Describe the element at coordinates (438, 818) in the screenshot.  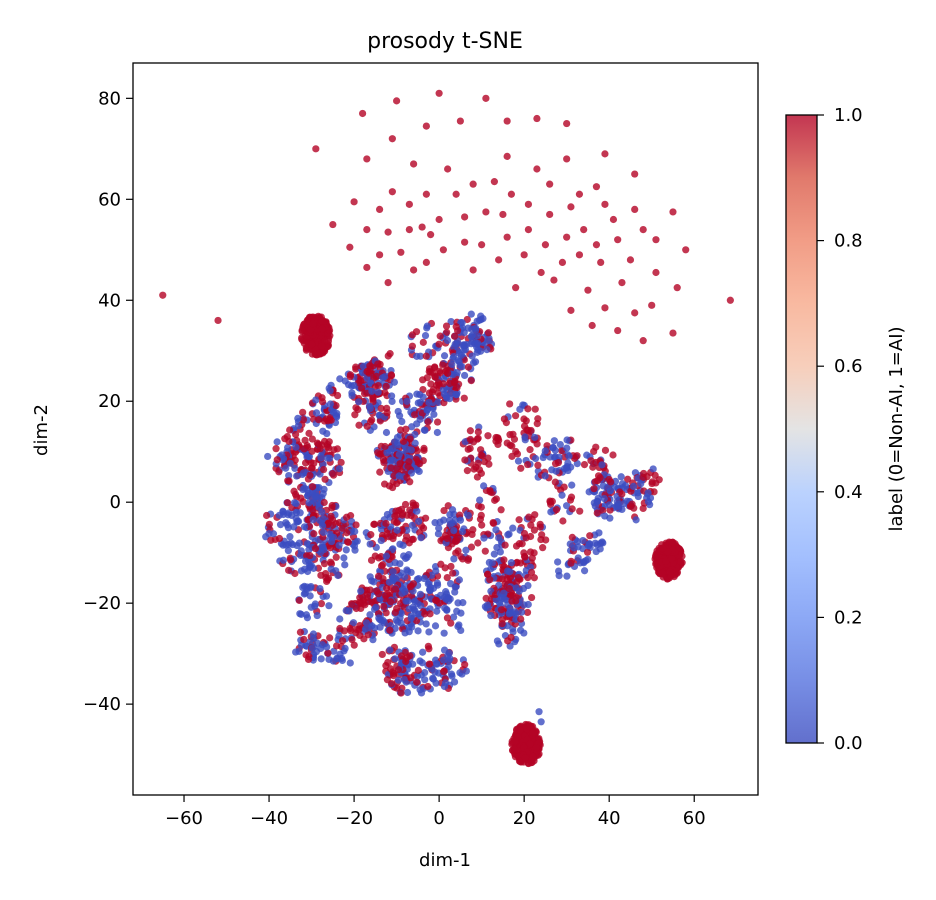
I see `x-tick-label: 0` at that location.